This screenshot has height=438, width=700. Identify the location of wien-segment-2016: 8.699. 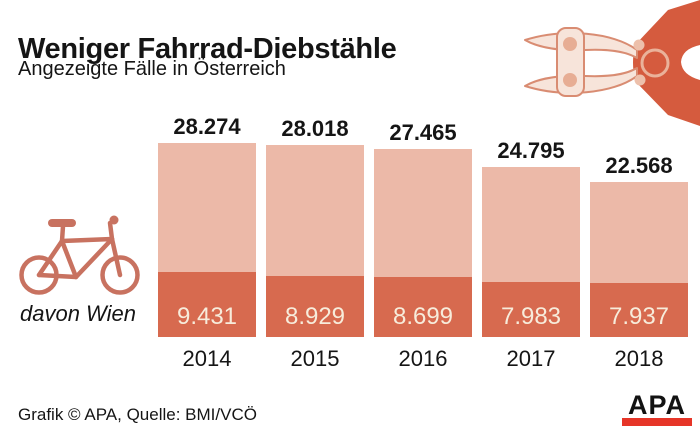
(423, 307).